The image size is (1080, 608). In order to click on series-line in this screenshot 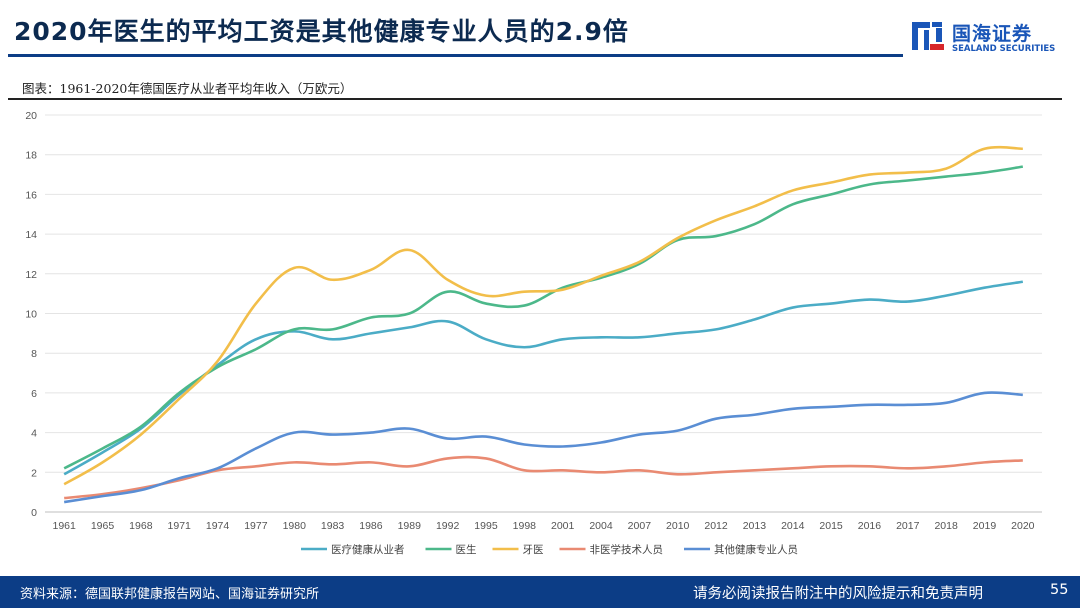, I will do `click(543, 477)`.